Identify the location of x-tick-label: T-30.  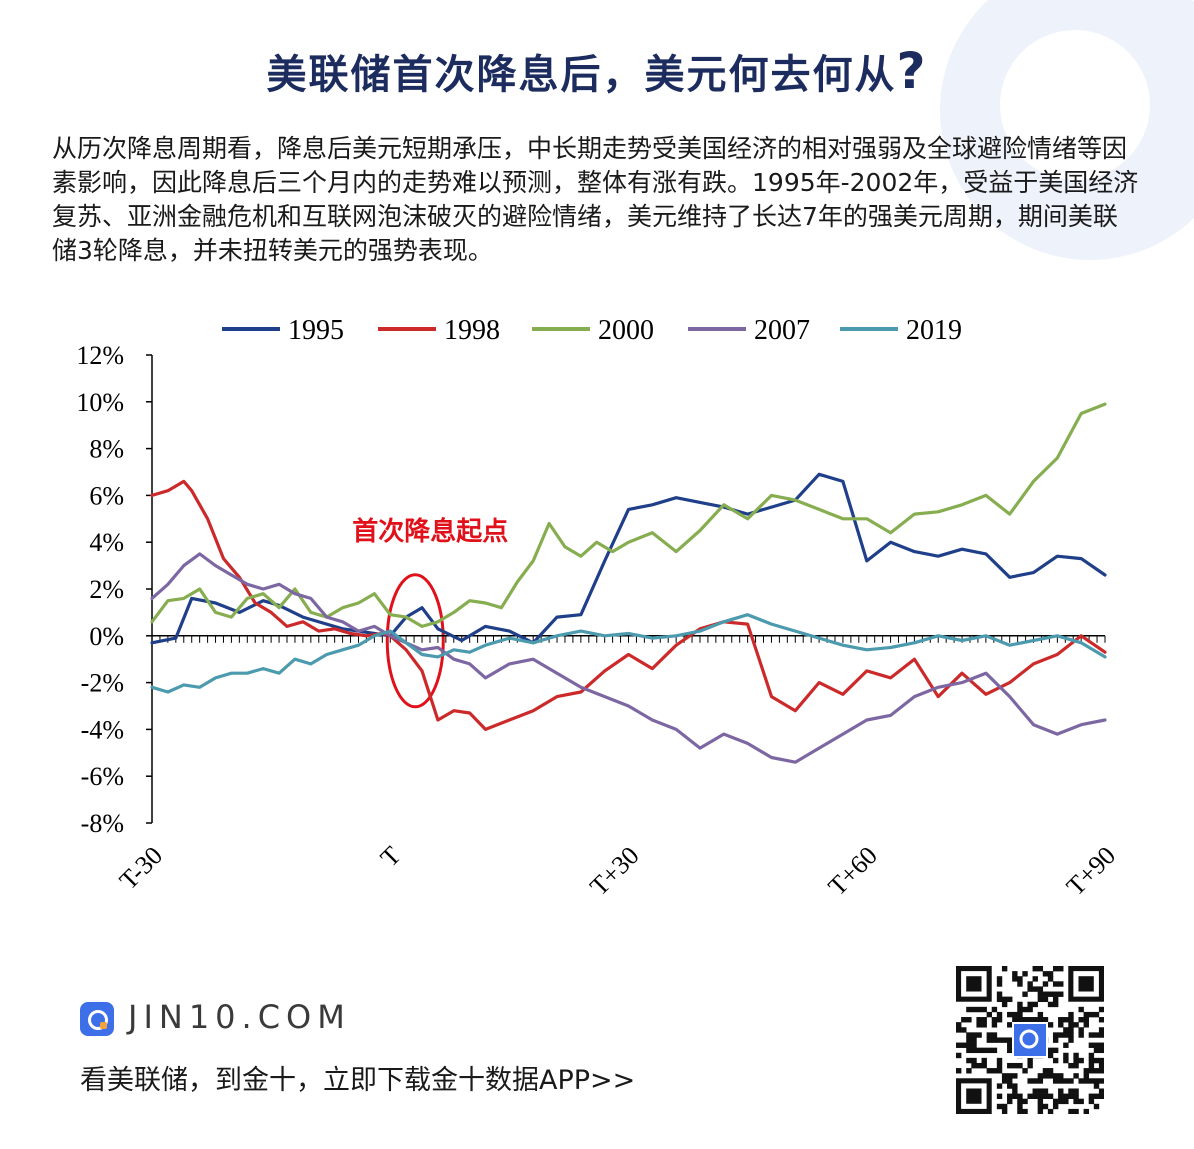
(141, 868).